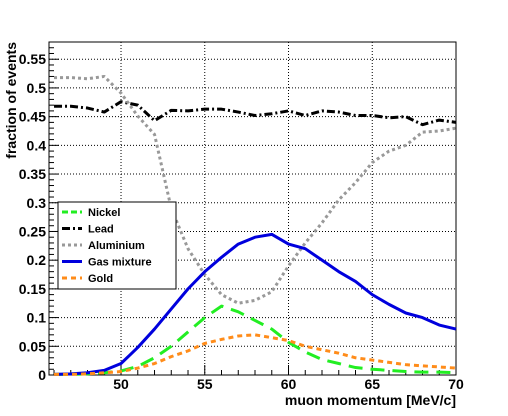 The width and height of the screenshot is (508, 416). What do you see at coordinates (100, 279) in the screenshot?
I see `legend-label: Gold` at bounding box center [100, 279].